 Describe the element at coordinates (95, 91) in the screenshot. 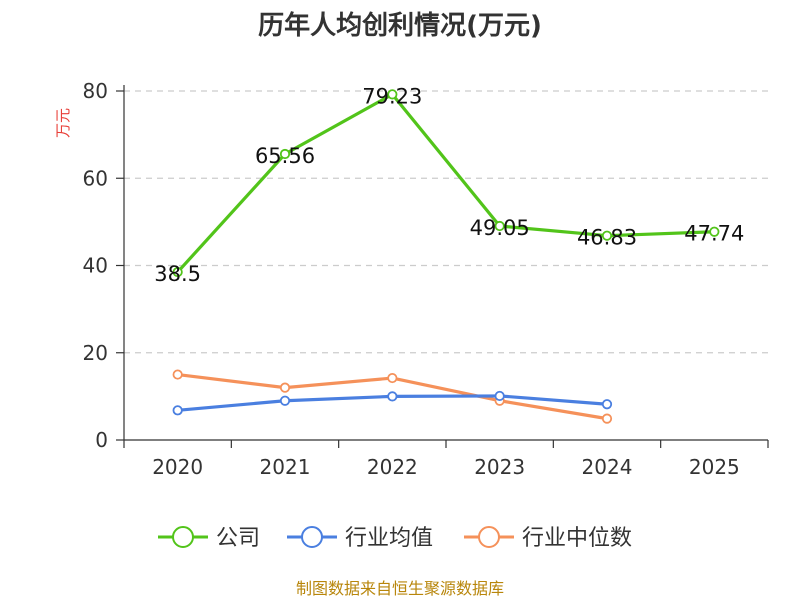

I see `y-tick-label: 80` at that location.